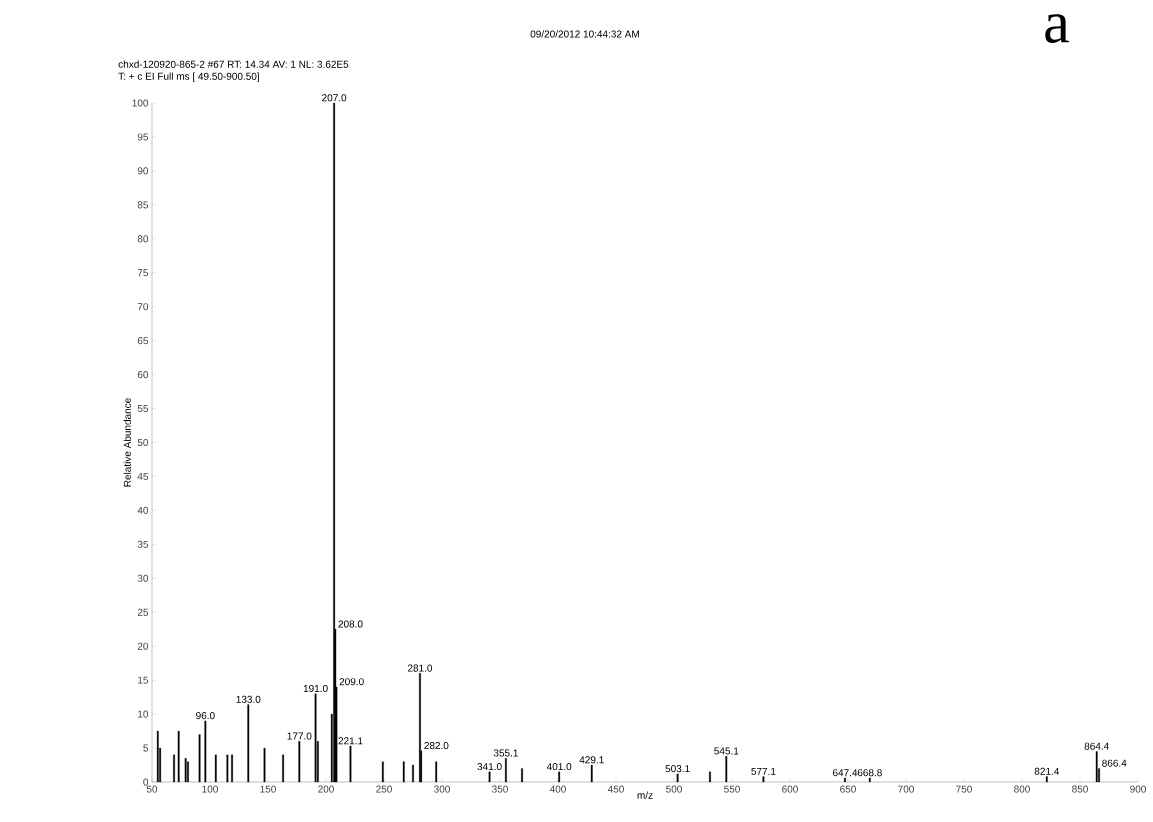 This screenshot has height=822, width=1153. I want to click on annotation: 208.0, so click(350, 624).